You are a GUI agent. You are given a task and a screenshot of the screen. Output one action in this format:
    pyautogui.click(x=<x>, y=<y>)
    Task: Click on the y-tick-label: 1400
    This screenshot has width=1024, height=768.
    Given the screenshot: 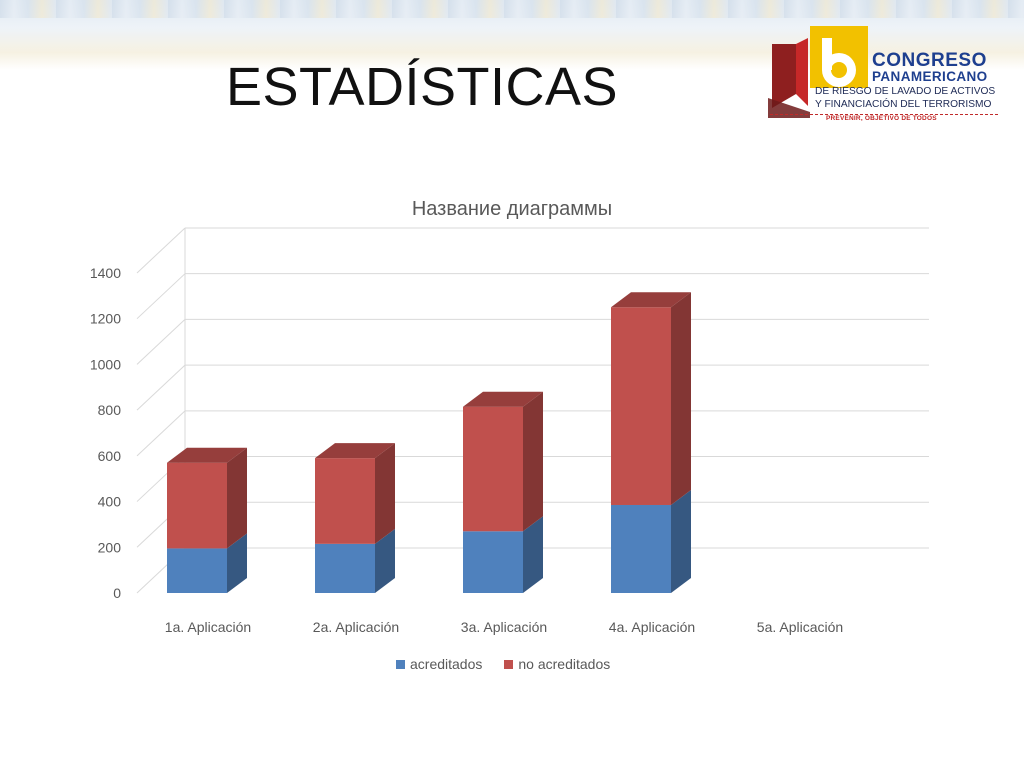 What is the action you would take?
    pyautogui.click(x=105, y=273)
    